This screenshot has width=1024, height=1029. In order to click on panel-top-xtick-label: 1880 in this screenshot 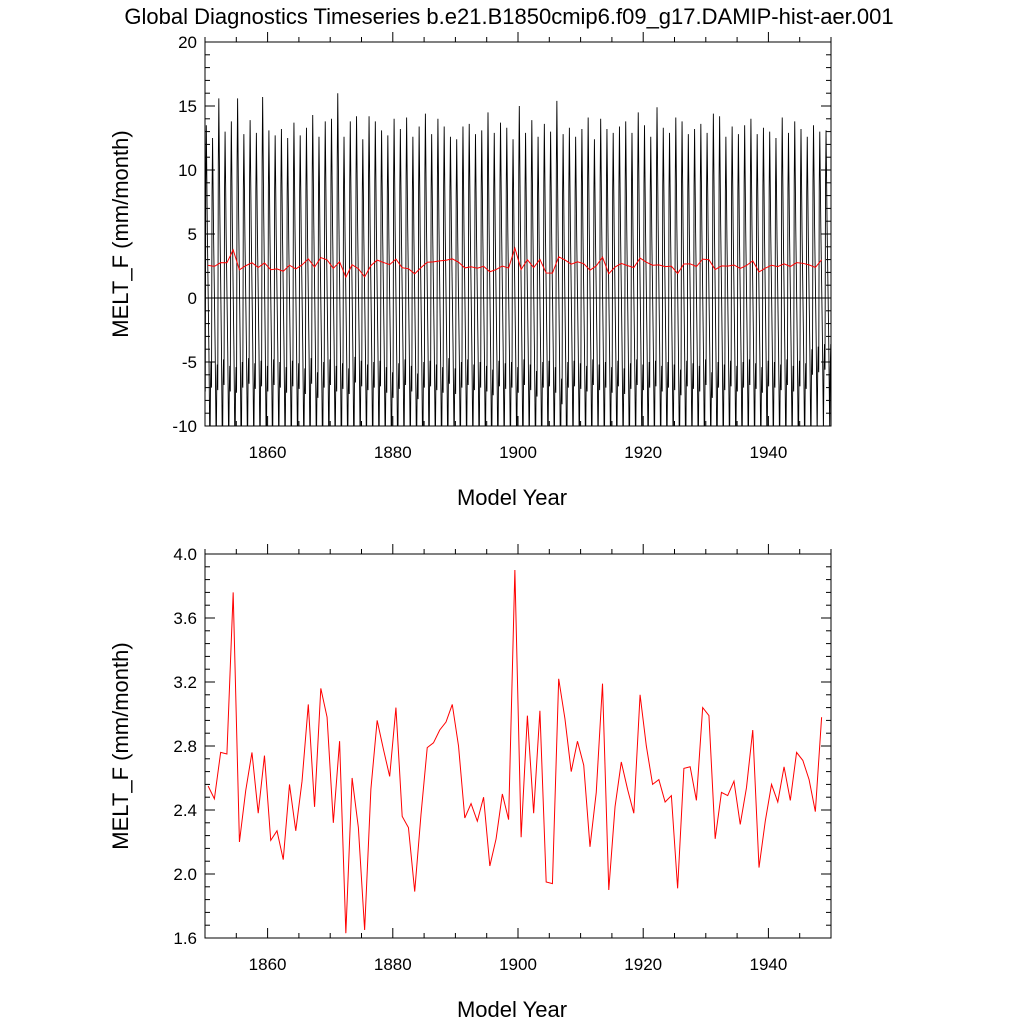, I will do `click(393, 452)`.